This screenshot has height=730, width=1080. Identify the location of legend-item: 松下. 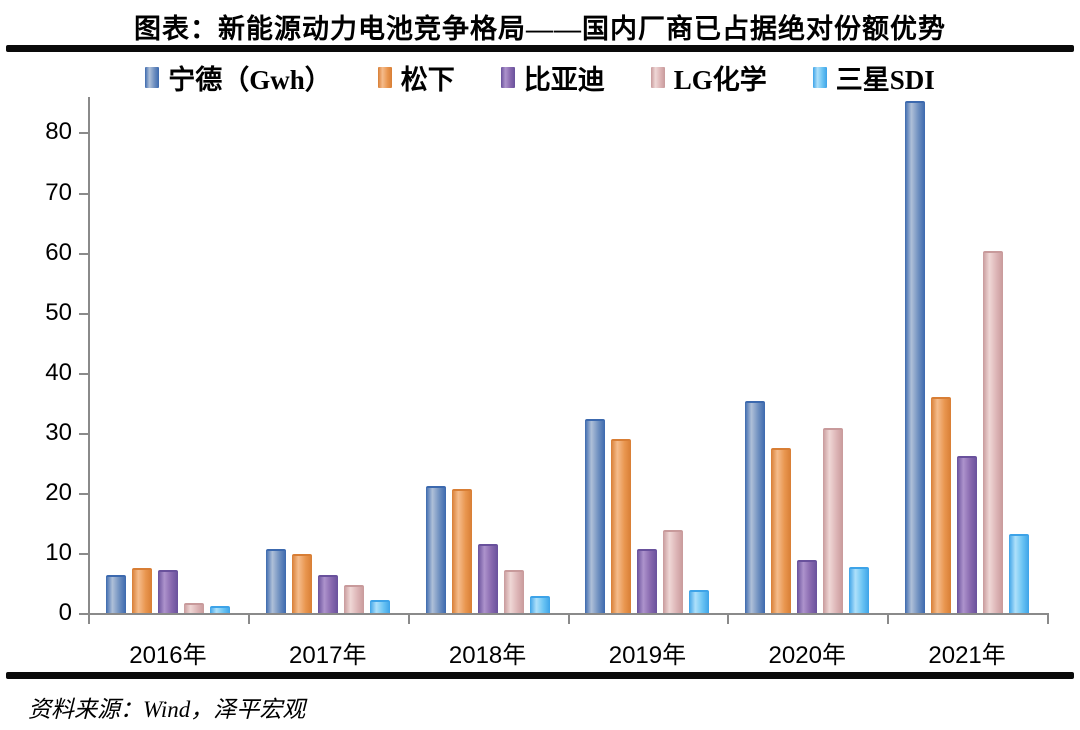
(416, 77).